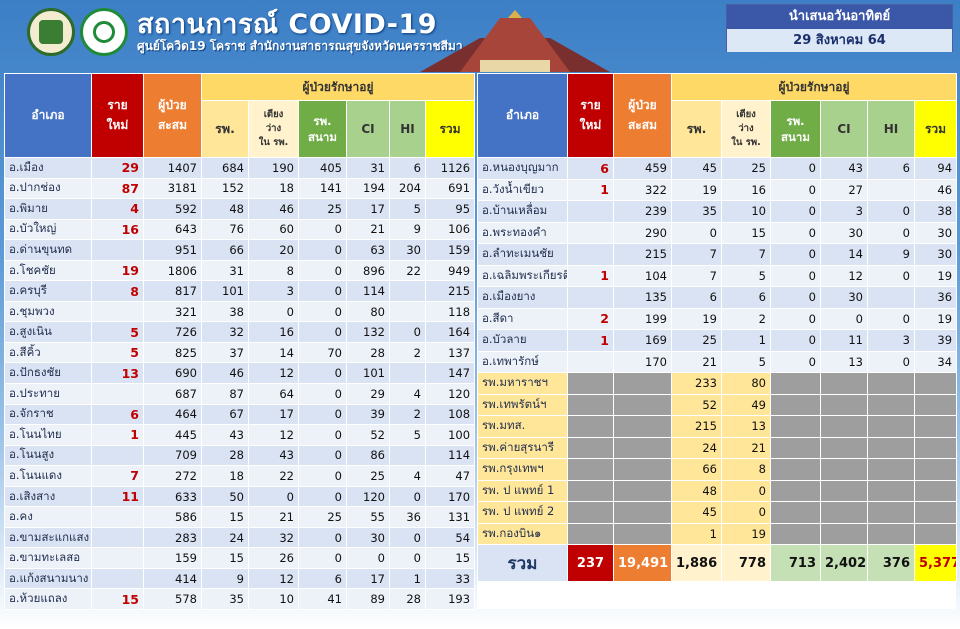 The width and height of the screenshot is (960, 629). Describe the element at coordinates (450, 537) in the screenshot. I see `total-count: 54` at that location.